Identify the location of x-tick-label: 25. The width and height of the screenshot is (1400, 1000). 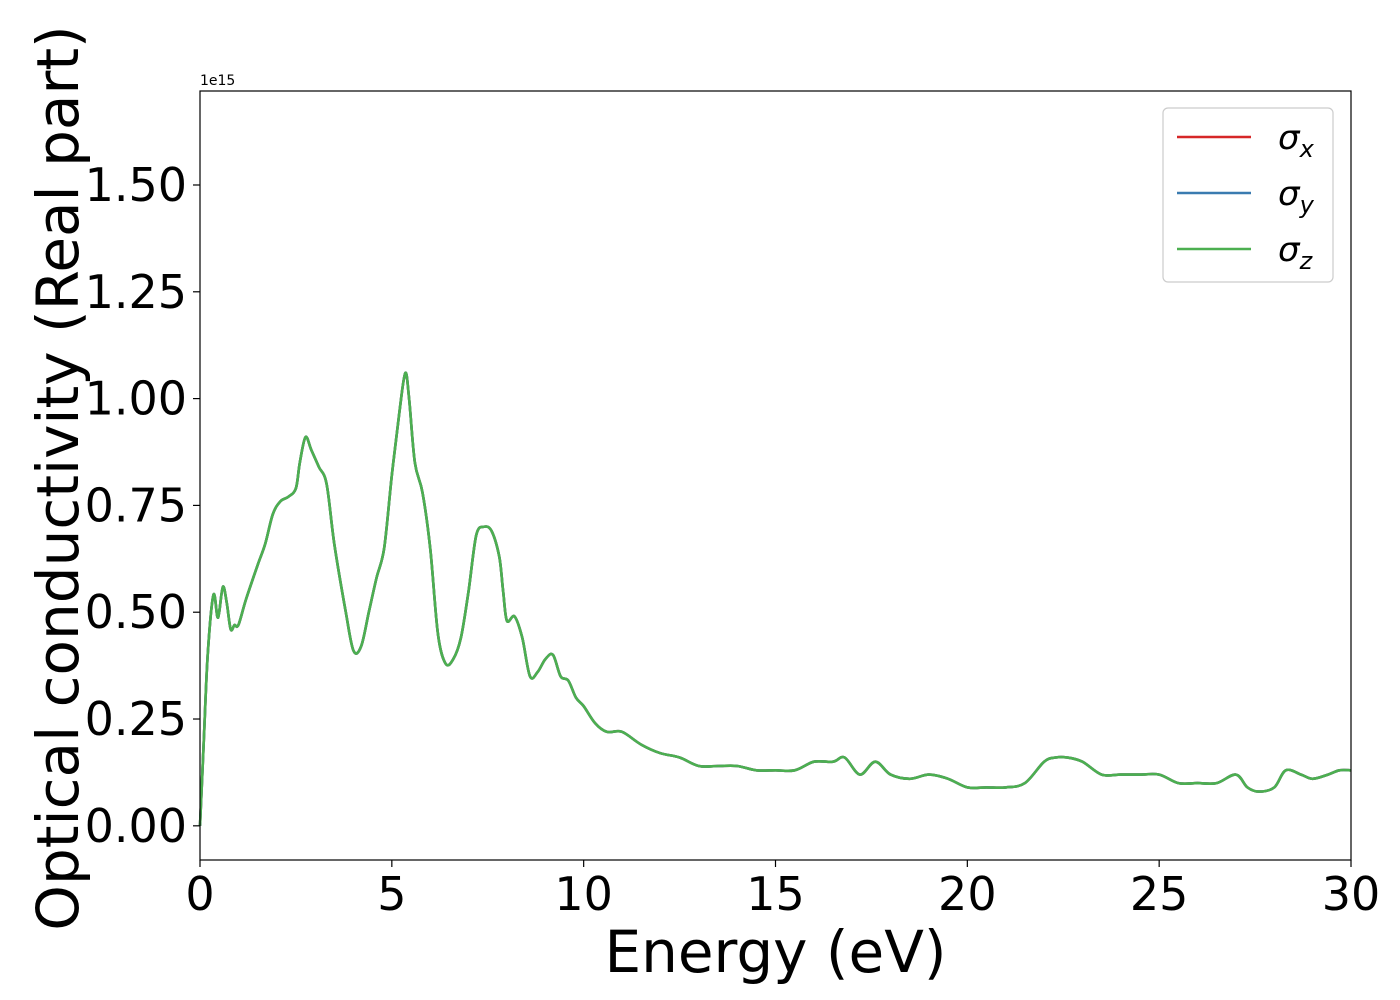
(1159, 894).